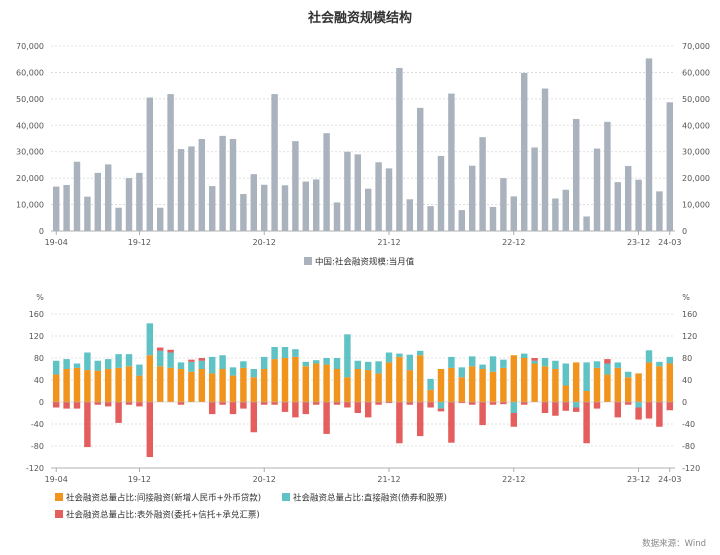  What do you see at coordinates (370, 498) in the screenshot?
I see `bottom-legend-label: 社会融资总量占比:直接融资(债券和股票)` at bounding box center [370, 498].